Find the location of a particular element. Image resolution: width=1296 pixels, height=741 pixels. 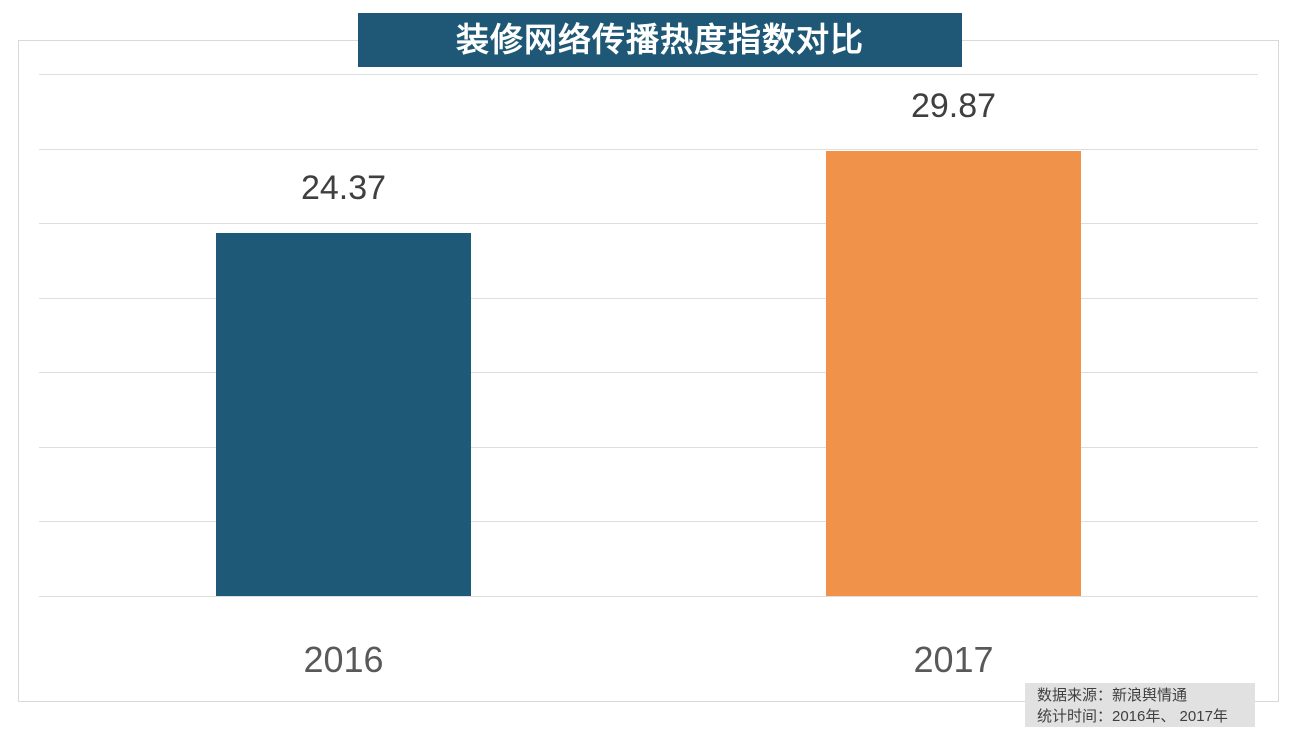

bar-value-label: 24.37 is located at coordinates (343, 187).